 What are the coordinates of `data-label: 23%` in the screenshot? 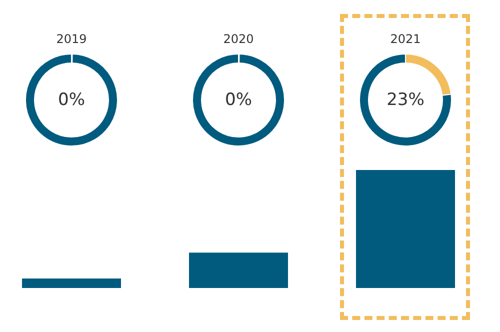 It's located at (405, 100).